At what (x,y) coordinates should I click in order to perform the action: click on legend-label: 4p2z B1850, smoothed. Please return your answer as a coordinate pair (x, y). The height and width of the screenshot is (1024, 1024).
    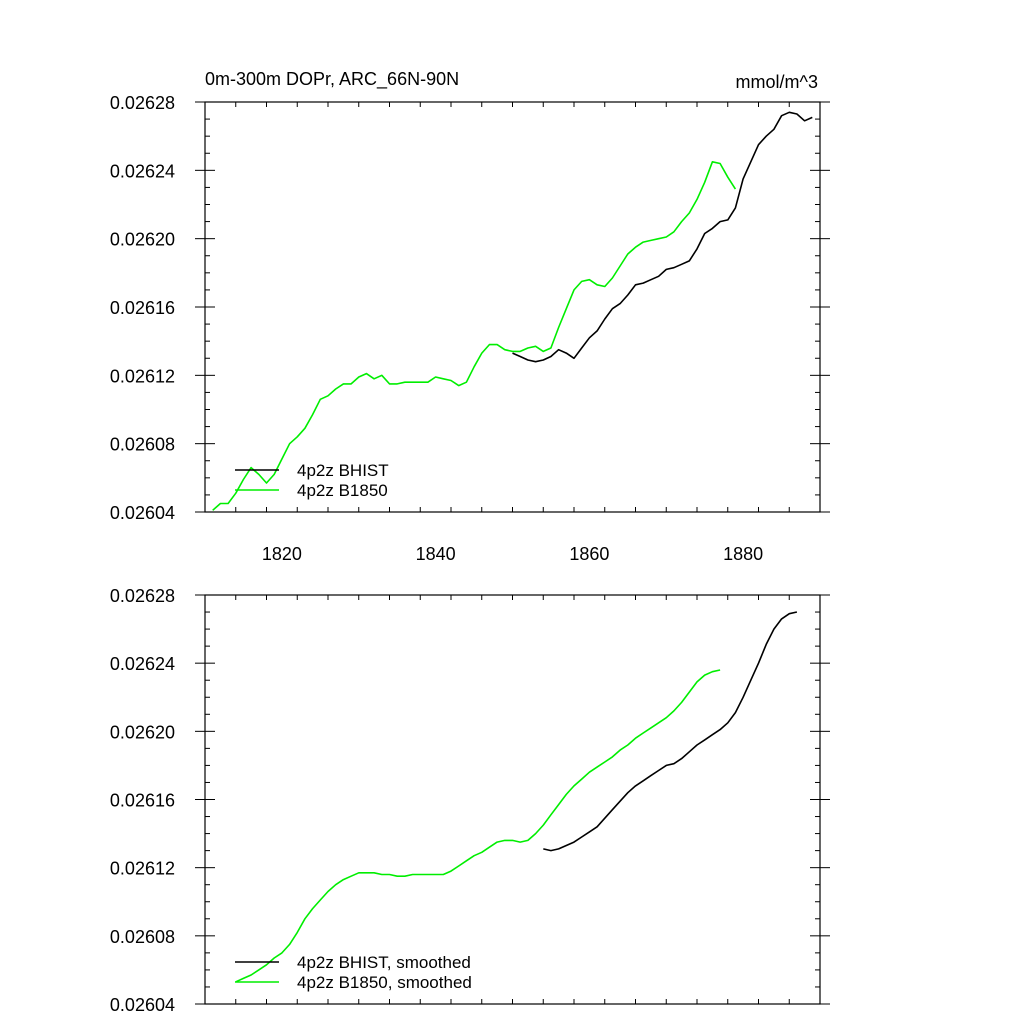
    Looking at the image, I should click on (384, 982).